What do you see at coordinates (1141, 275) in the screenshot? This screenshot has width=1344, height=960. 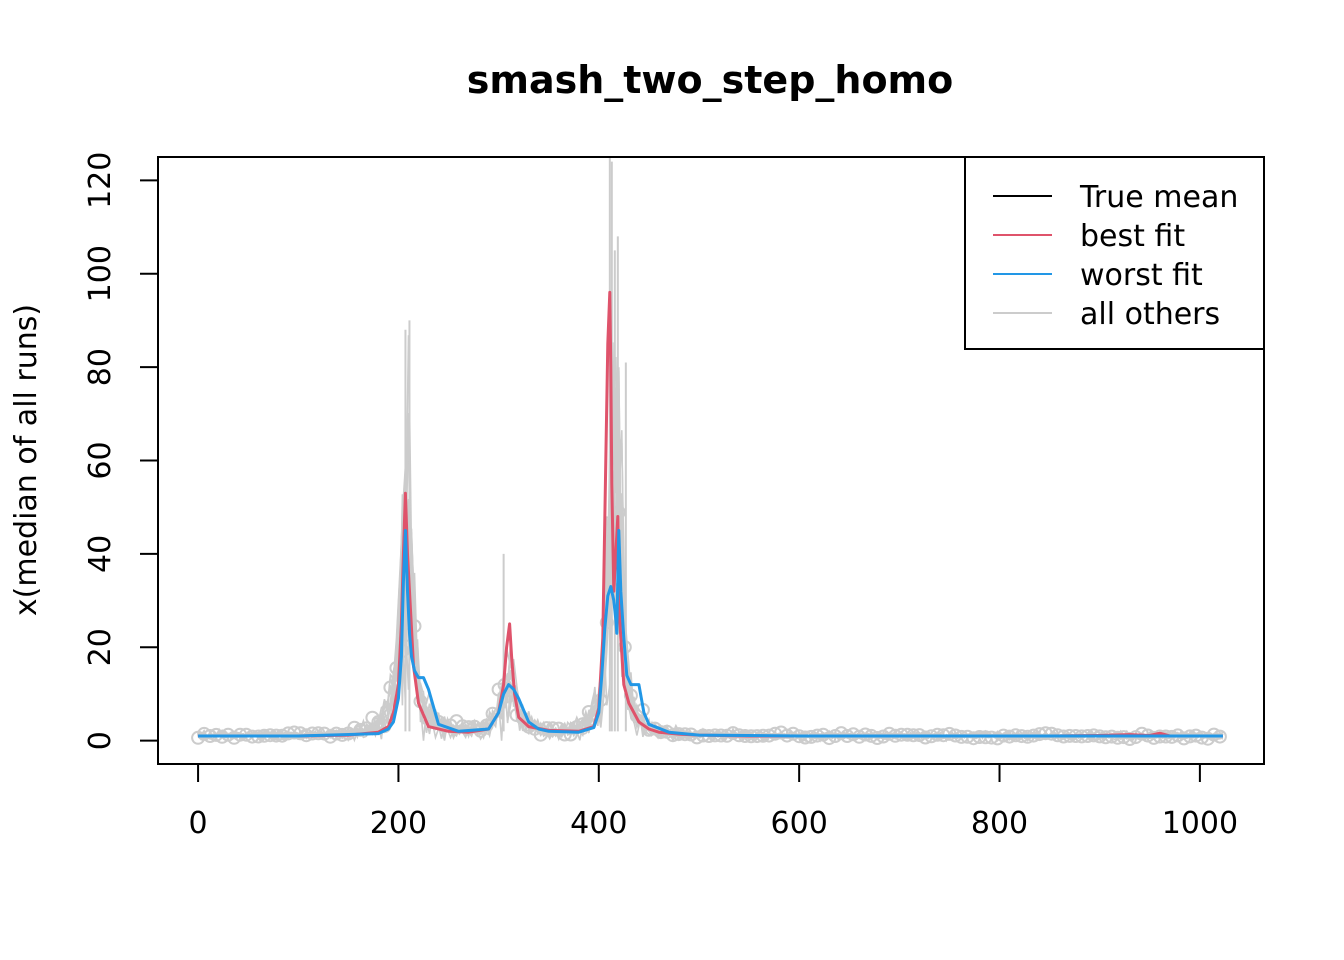 I see `legend-label: worst fit` at bounding box center [1141, 275].